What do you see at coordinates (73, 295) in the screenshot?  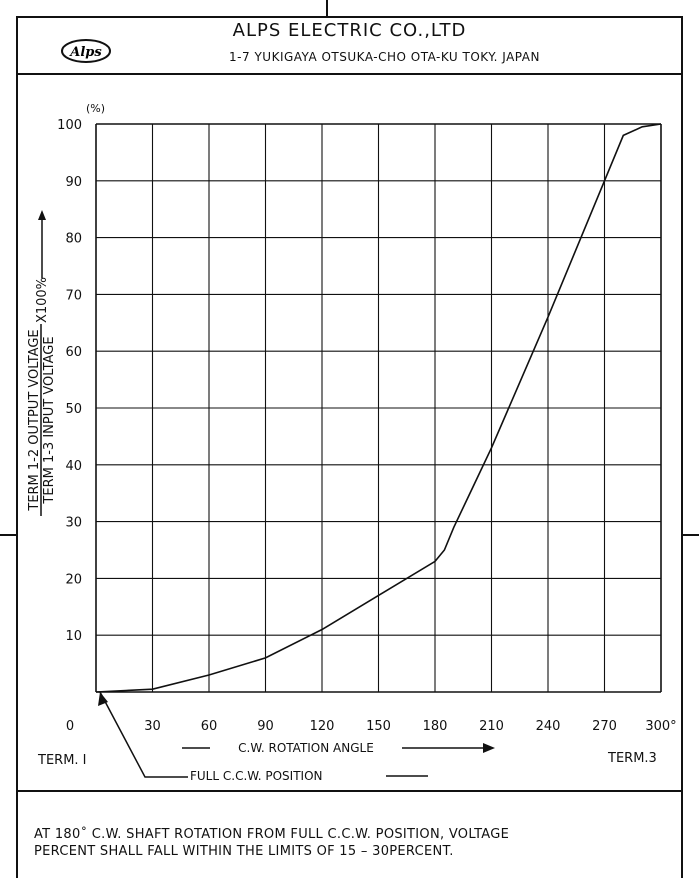 I see `y-tick-label: 70` at bounding box center [73, 295].